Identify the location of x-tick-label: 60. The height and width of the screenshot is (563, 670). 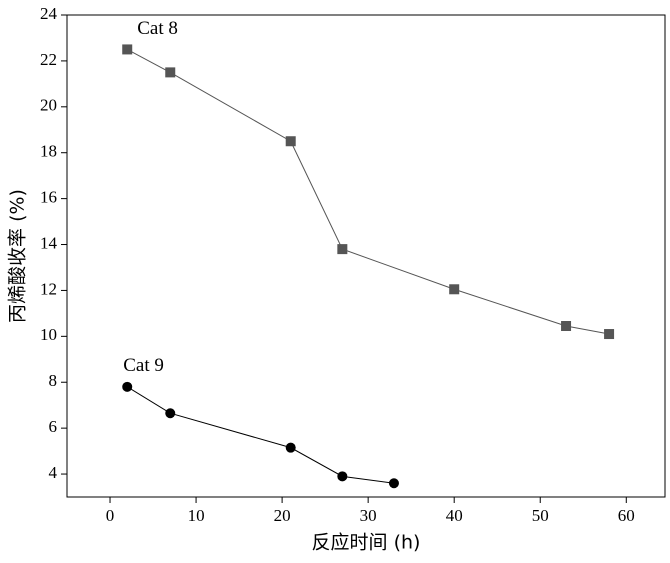
(626, 515).